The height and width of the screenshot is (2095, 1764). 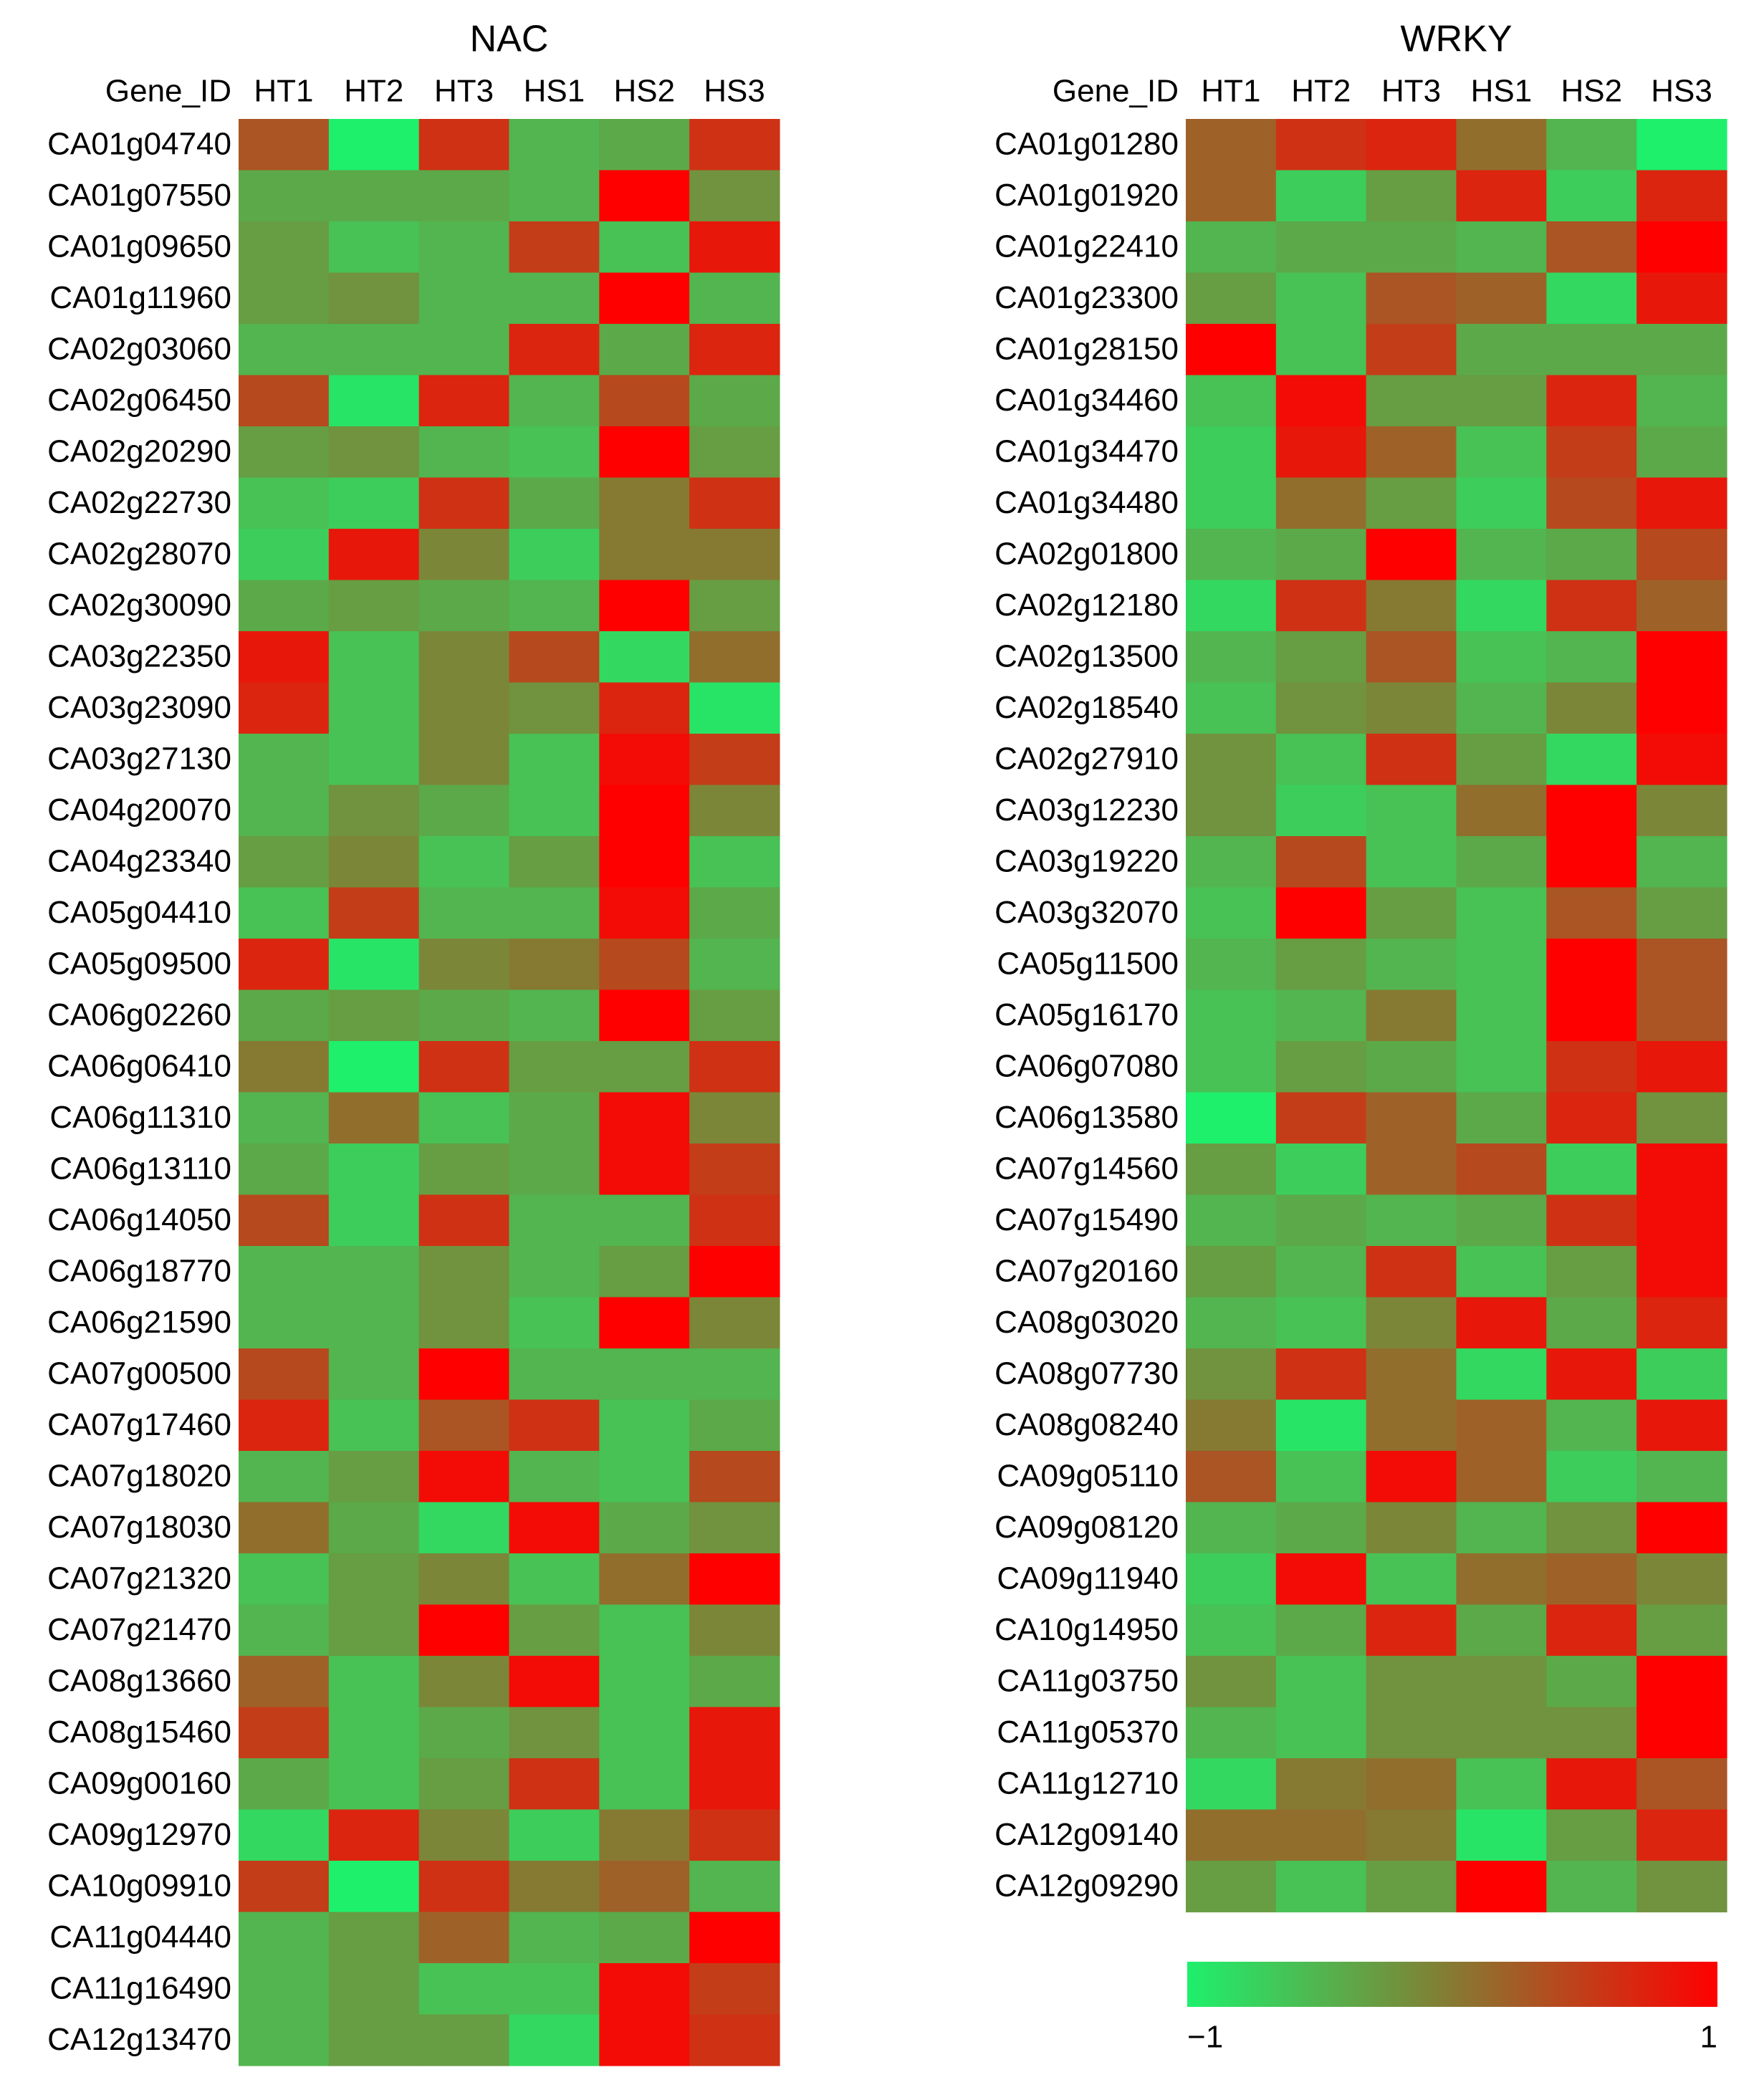 I want to click on row-label: CA01g23300, so click(x=1086, y=297).